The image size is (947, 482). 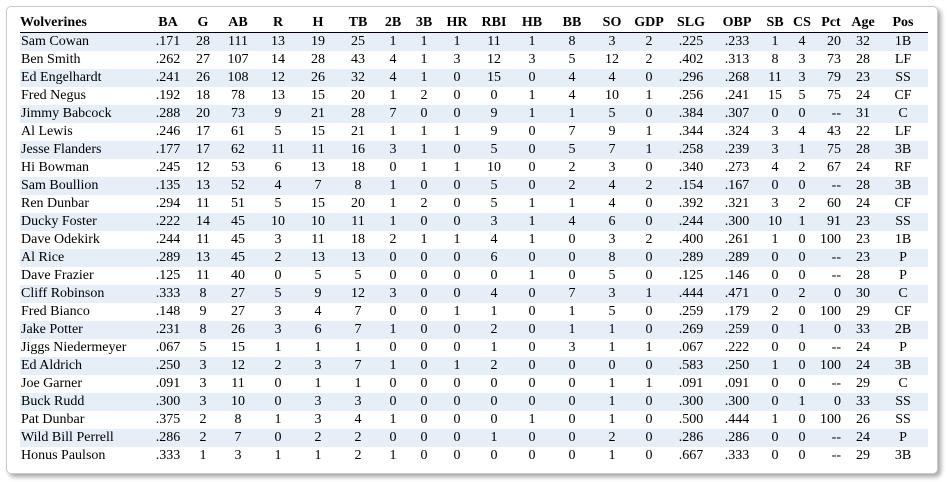 What do you see at coordinates (84, 258) in the screenshot?
I see `player-name: Al Rice` at bounding box center [84, 258].